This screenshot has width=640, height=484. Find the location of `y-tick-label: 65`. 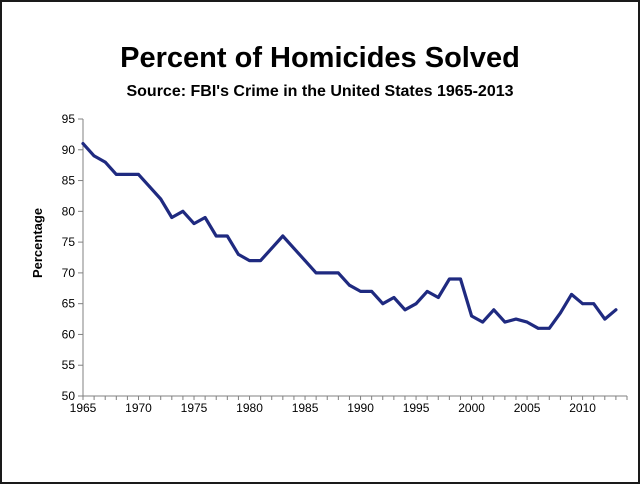

y-tick-label: 65 is located at coordinates (69, 304).